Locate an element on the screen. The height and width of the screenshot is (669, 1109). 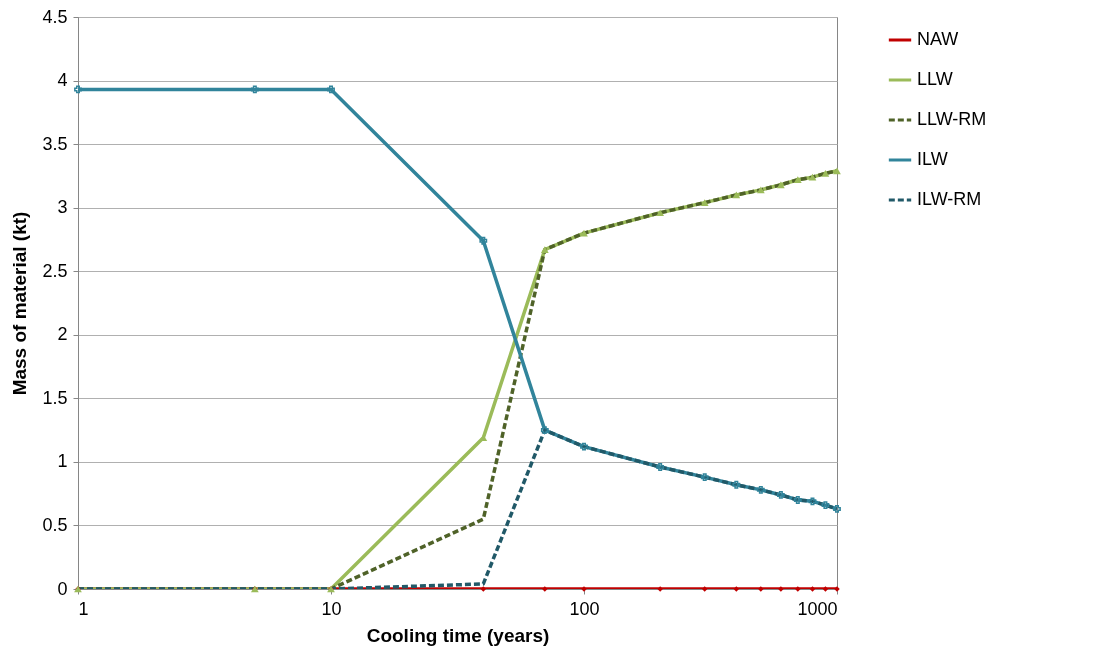
y-axis-title: Mass of material (kt) is located at coordinates (20, 303).